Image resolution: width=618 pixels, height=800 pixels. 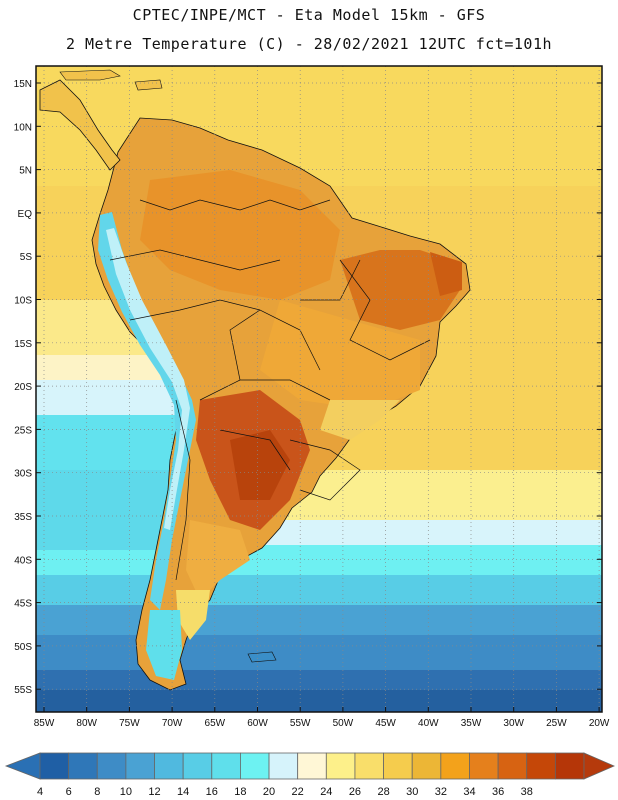 What do you see at coordinates (326, 792) in the screenshot?
I see `colorbar-level-label: 24` at bounding box center [326, 792].